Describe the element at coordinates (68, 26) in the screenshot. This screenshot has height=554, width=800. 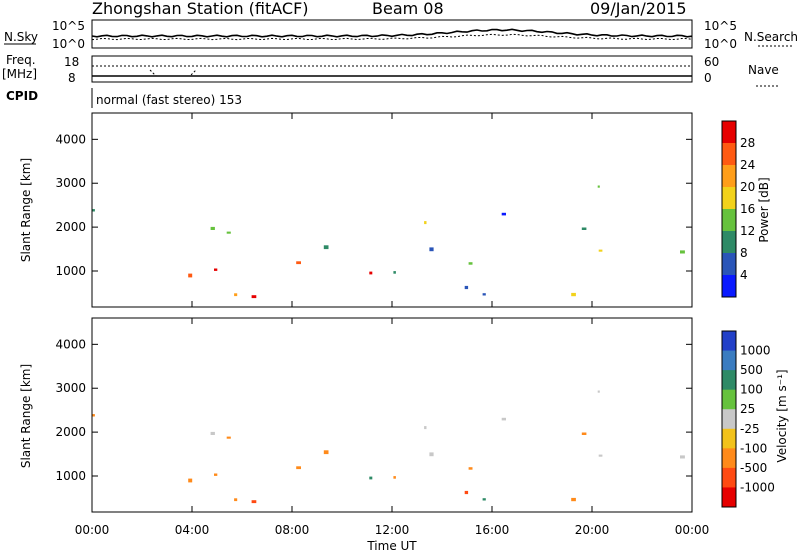
I see `nsky-tick-top: 10^5` at that location.